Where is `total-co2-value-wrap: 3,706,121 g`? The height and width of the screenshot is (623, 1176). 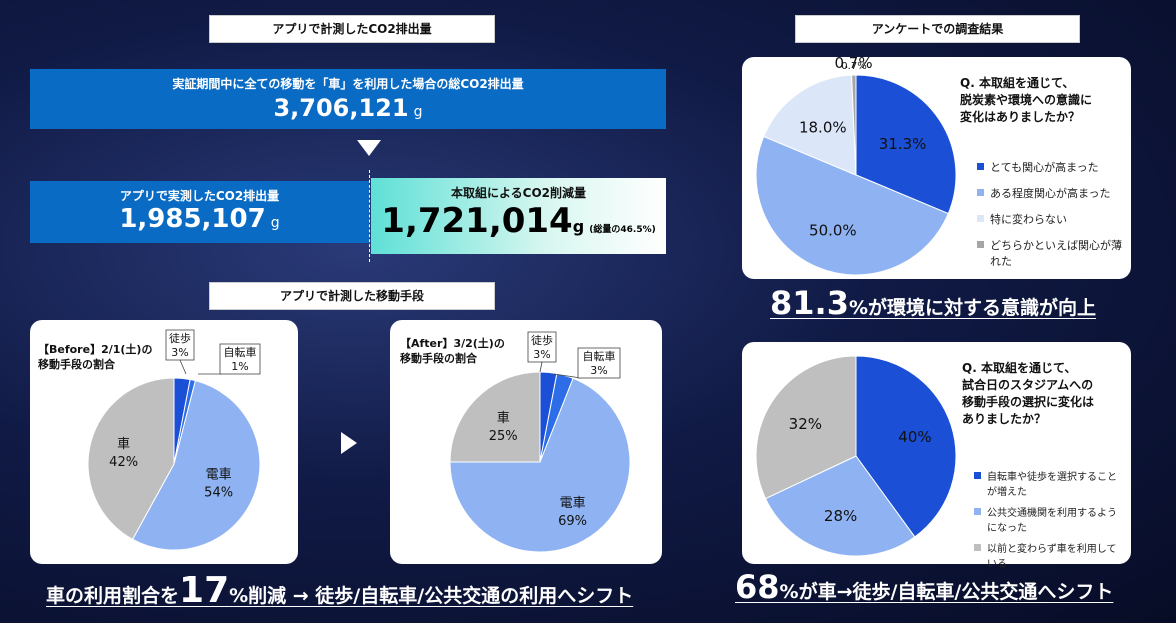
total-co2-value-wrap: 3,706,121 g is located at coordinates (348, 108).